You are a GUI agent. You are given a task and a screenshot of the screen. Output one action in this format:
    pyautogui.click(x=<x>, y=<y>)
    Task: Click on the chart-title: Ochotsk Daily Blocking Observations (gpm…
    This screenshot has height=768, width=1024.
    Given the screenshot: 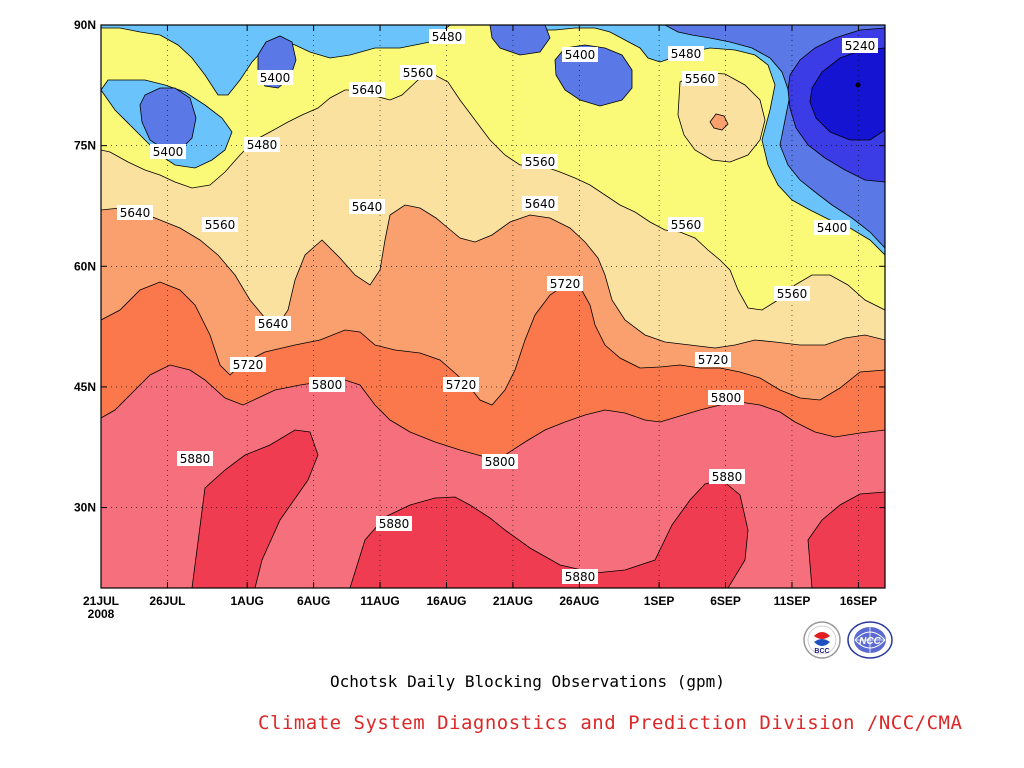 What is the action you would take?
    pyautogui.click(x=527, y=681)
    